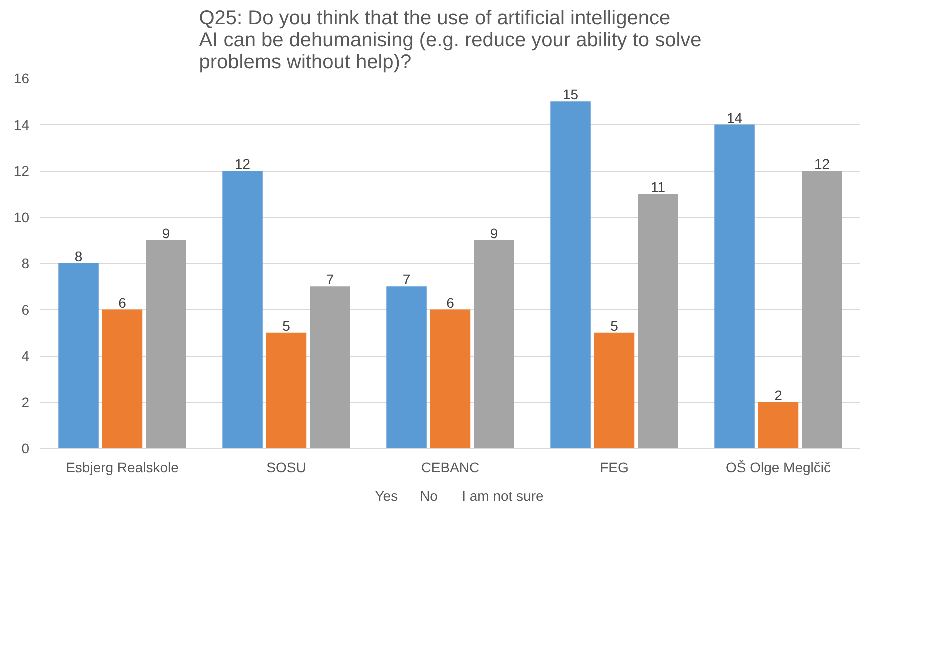 This screenshot has width=935, height=659. What do you see at coordinates (614, 468) in the screenshot?
I see `x-tick-label: FEG` at bounding box center [614, 468].